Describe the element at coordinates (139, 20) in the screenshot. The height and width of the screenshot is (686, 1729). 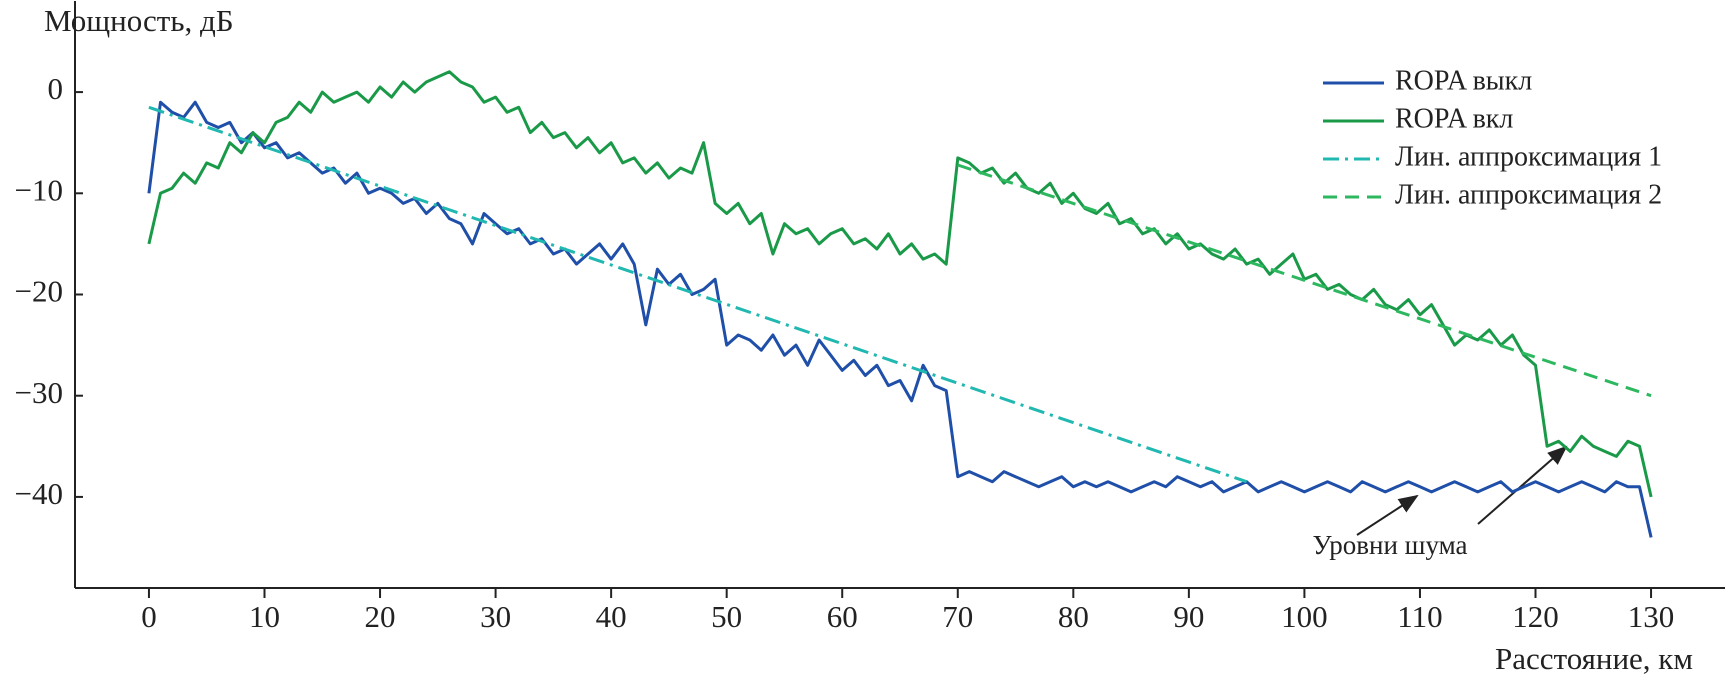
I see `y-axis-label: Мощность, дБ` at that location.